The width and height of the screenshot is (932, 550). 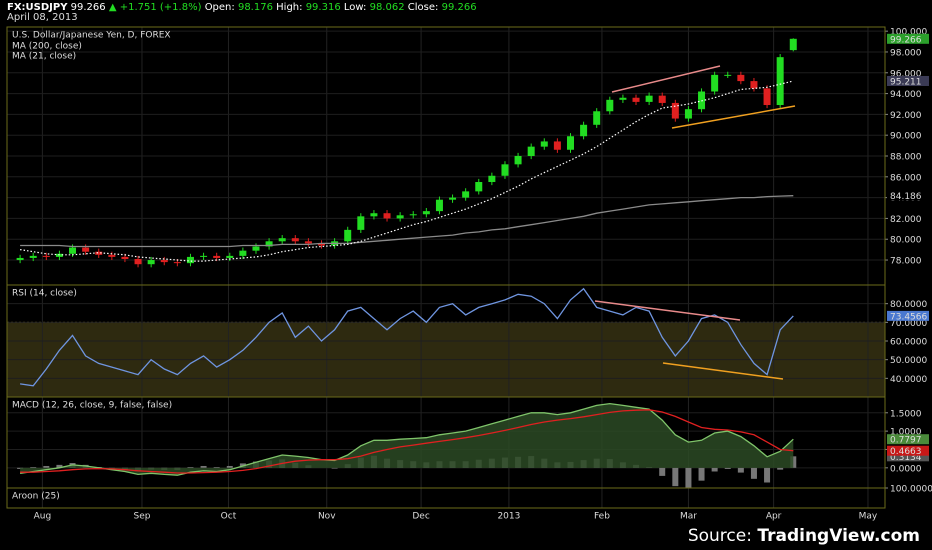 I want to click on y-tick-label: 1.5000, so click(x=906, y=414).